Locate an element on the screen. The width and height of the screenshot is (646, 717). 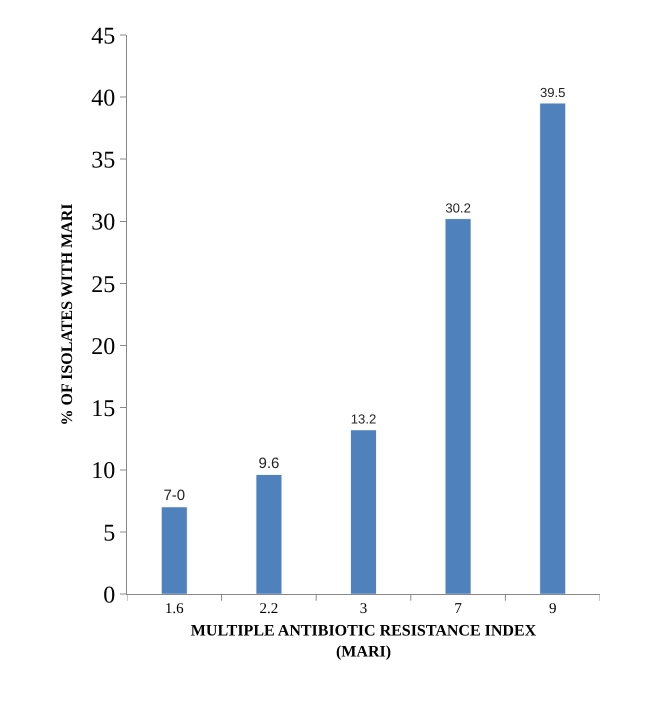
y-tick-label: 25 is located at coordinates (103, 285).